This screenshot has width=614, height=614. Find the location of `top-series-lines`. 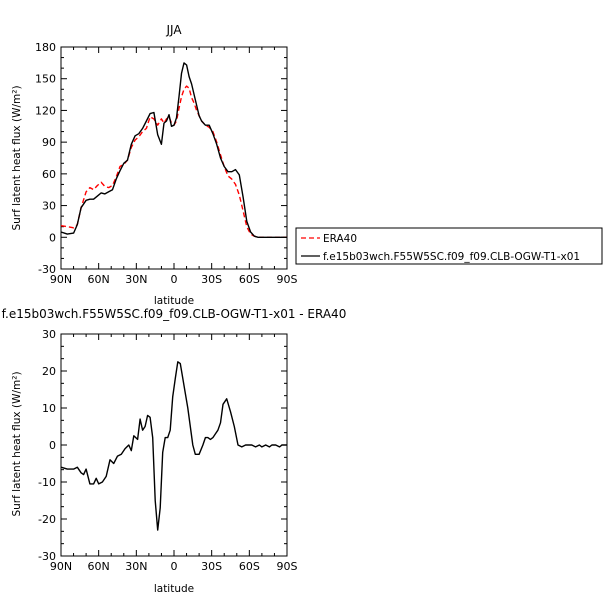

top-series-lines is located at coordinates (173, 150).